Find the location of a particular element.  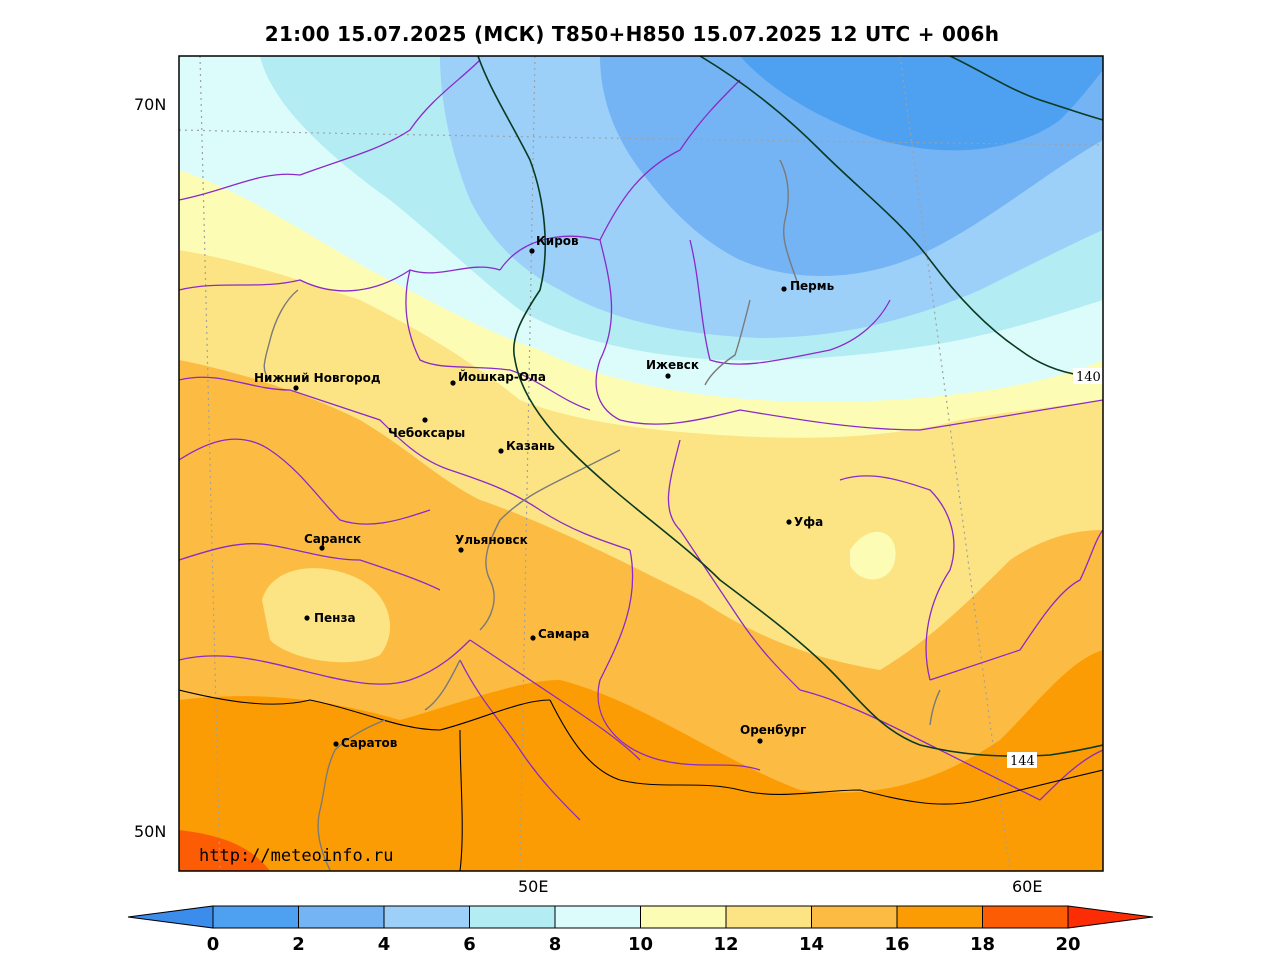

band-10-12-ufa is located at coordinates (873, 555).